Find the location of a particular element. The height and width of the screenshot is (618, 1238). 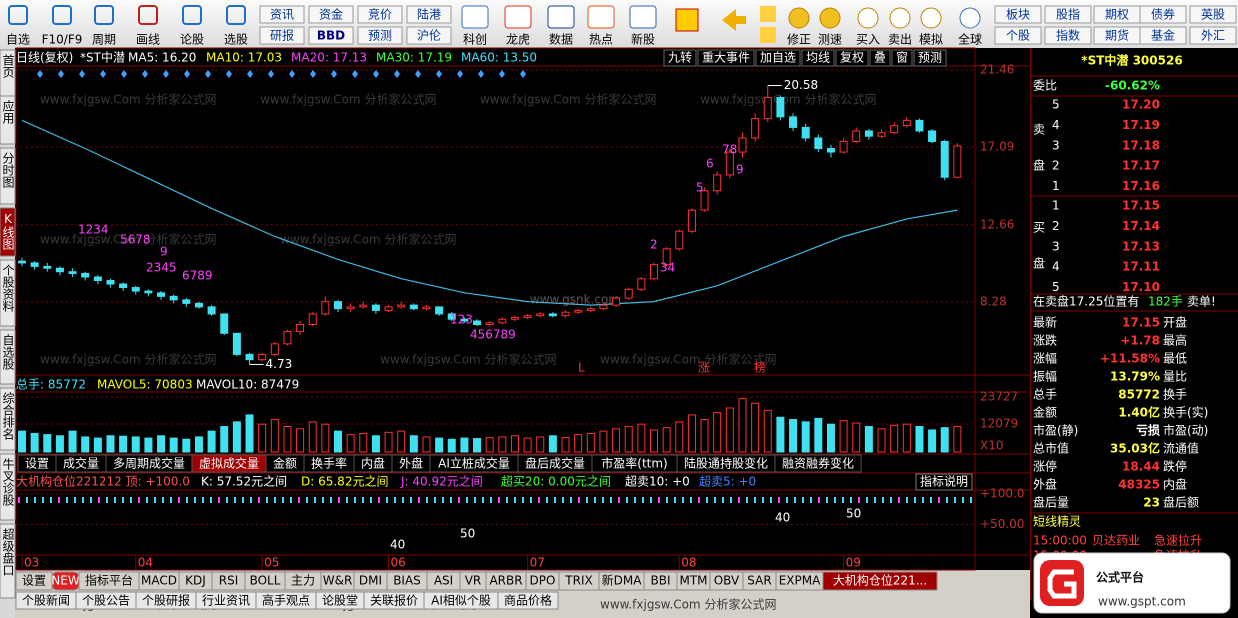

toolbar-button: 陆港 is located at coordinates (429, 14).